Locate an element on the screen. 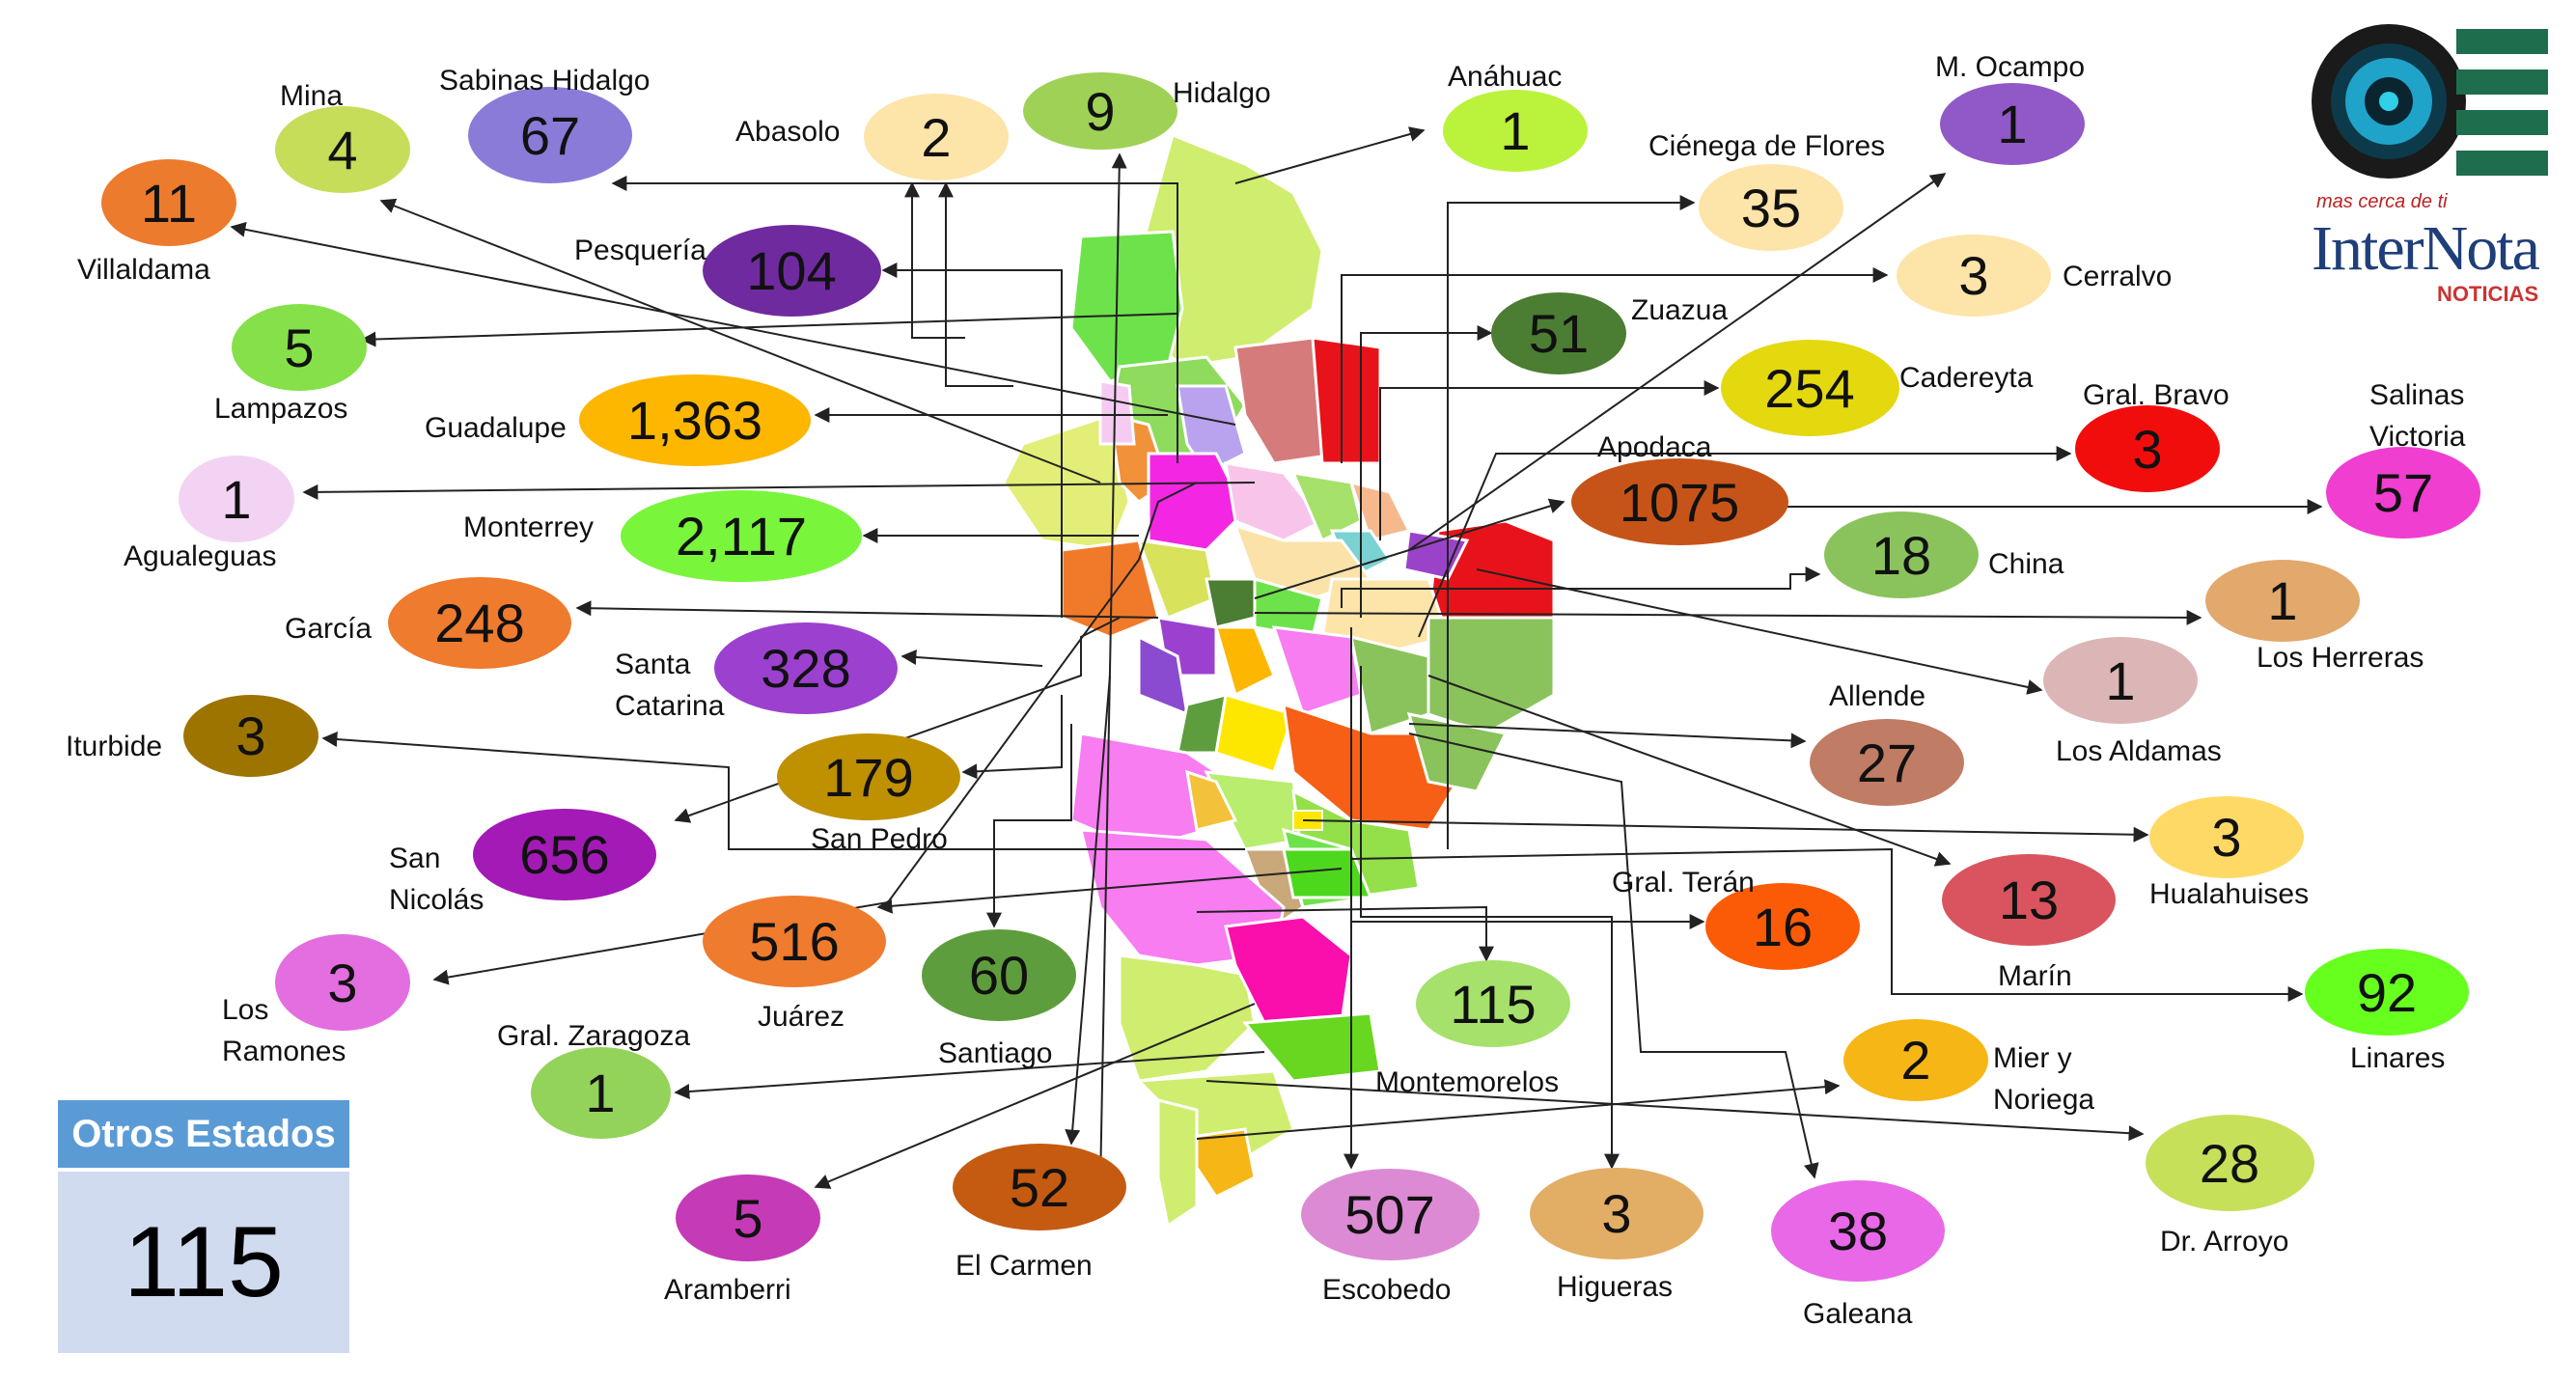  case-bubble-elcarmen: 52 is located at coordinates (1039, 1187).